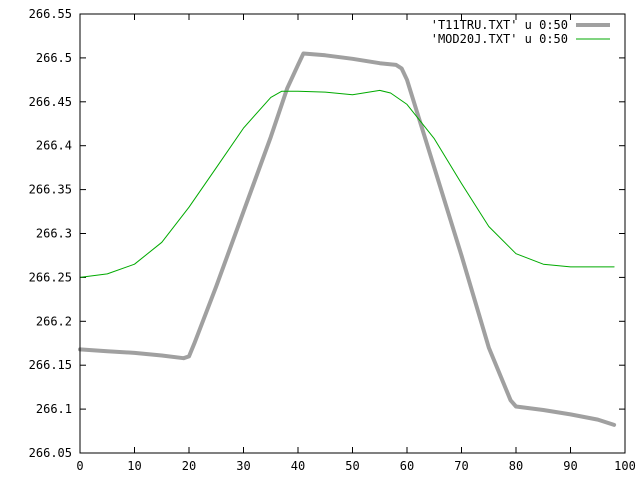 The width and height of the screenshot is (640, 480). I want to click on x-tick-label: 60, so click(407, 466).